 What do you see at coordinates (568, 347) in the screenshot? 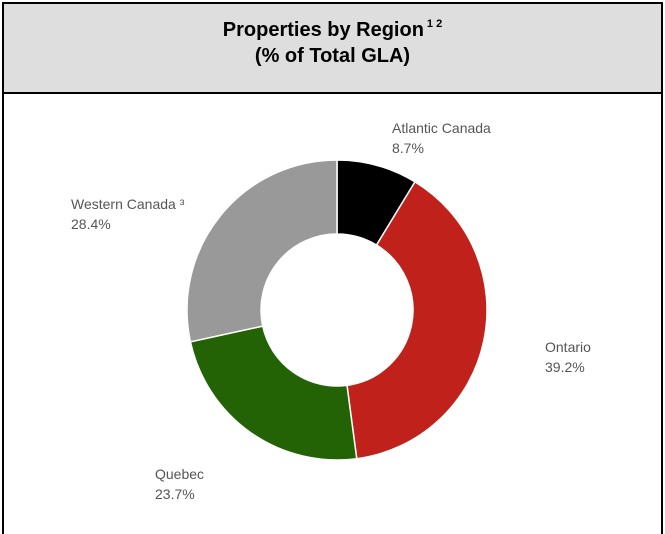
I see `slice-label-name: Ontario` at bounding box center [568, 347].